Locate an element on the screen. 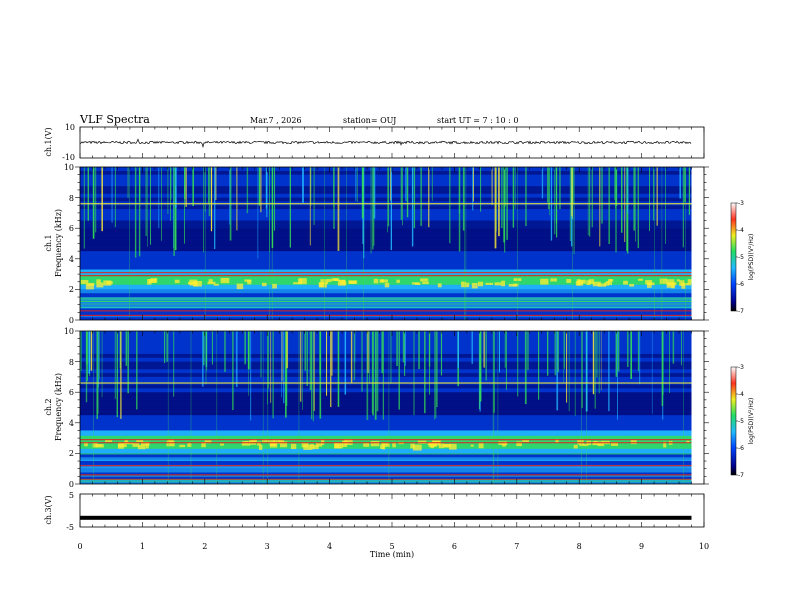  ch1-ytick-bottom: -10 is located at coordinates (68, 157).